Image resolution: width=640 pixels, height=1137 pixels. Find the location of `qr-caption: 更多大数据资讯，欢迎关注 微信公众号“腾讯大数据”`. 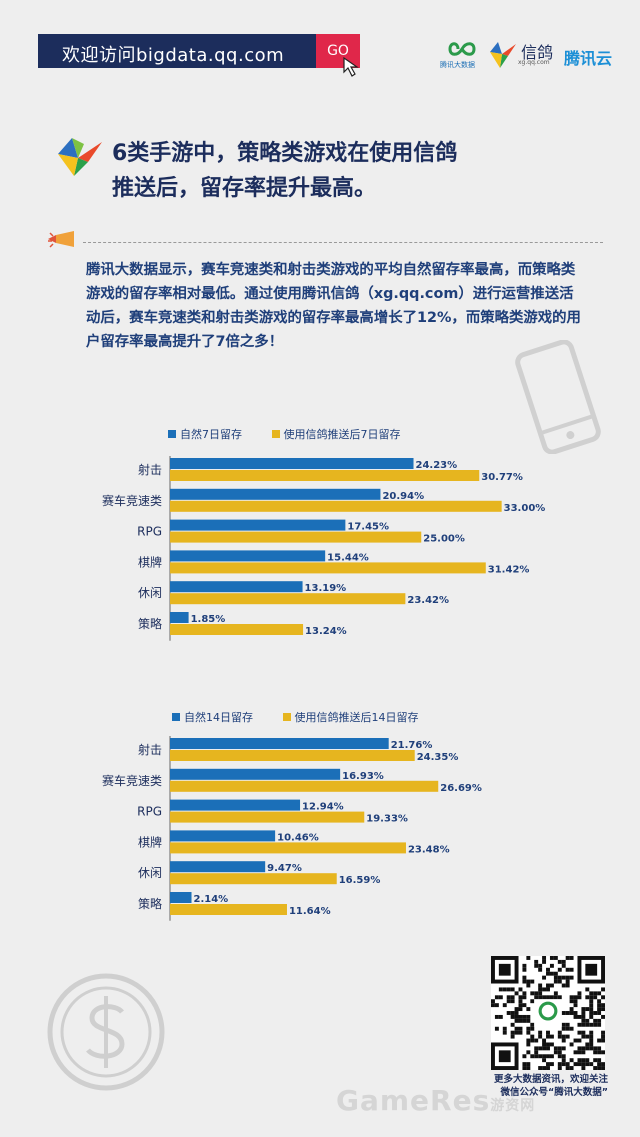

qr-caption: 更多大数据资讯，欢迎关注 微信公众号“腾讯大数据” is located at coordinates (548, 1086).